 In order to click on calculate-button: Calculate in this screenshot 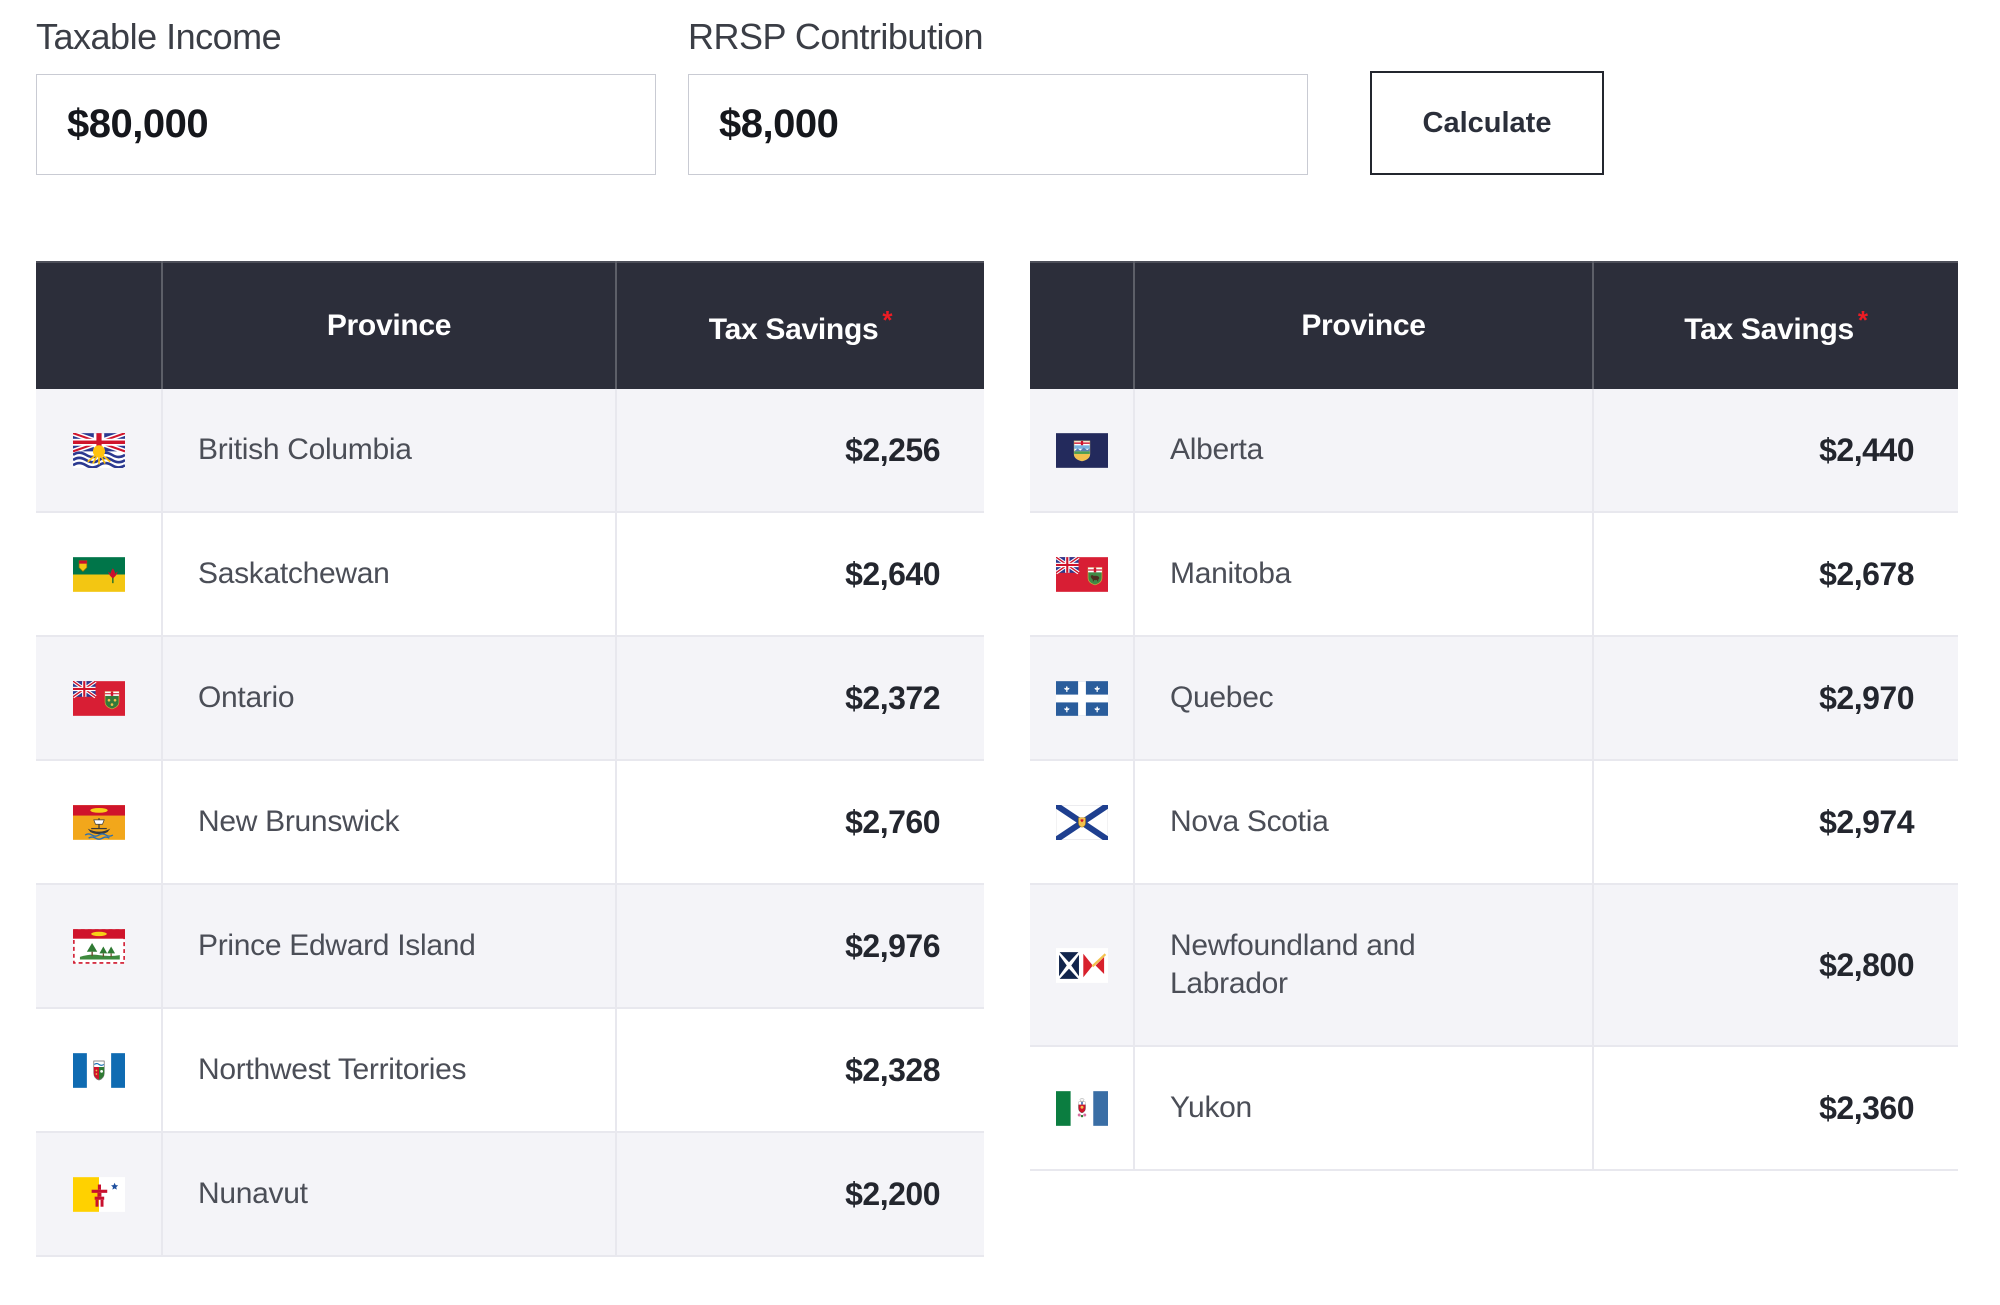, I will do `click(1487, 123)`.